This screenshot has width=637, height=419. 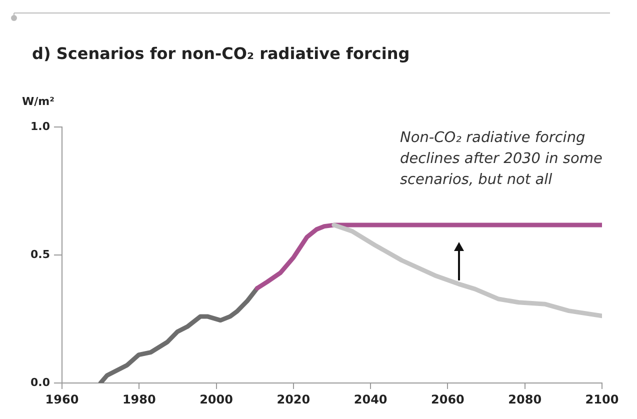 What do you see at coordinates (371, 399) in the screenshot?
I see `x-tick-label: 2040` at bounding box center [371, 399].